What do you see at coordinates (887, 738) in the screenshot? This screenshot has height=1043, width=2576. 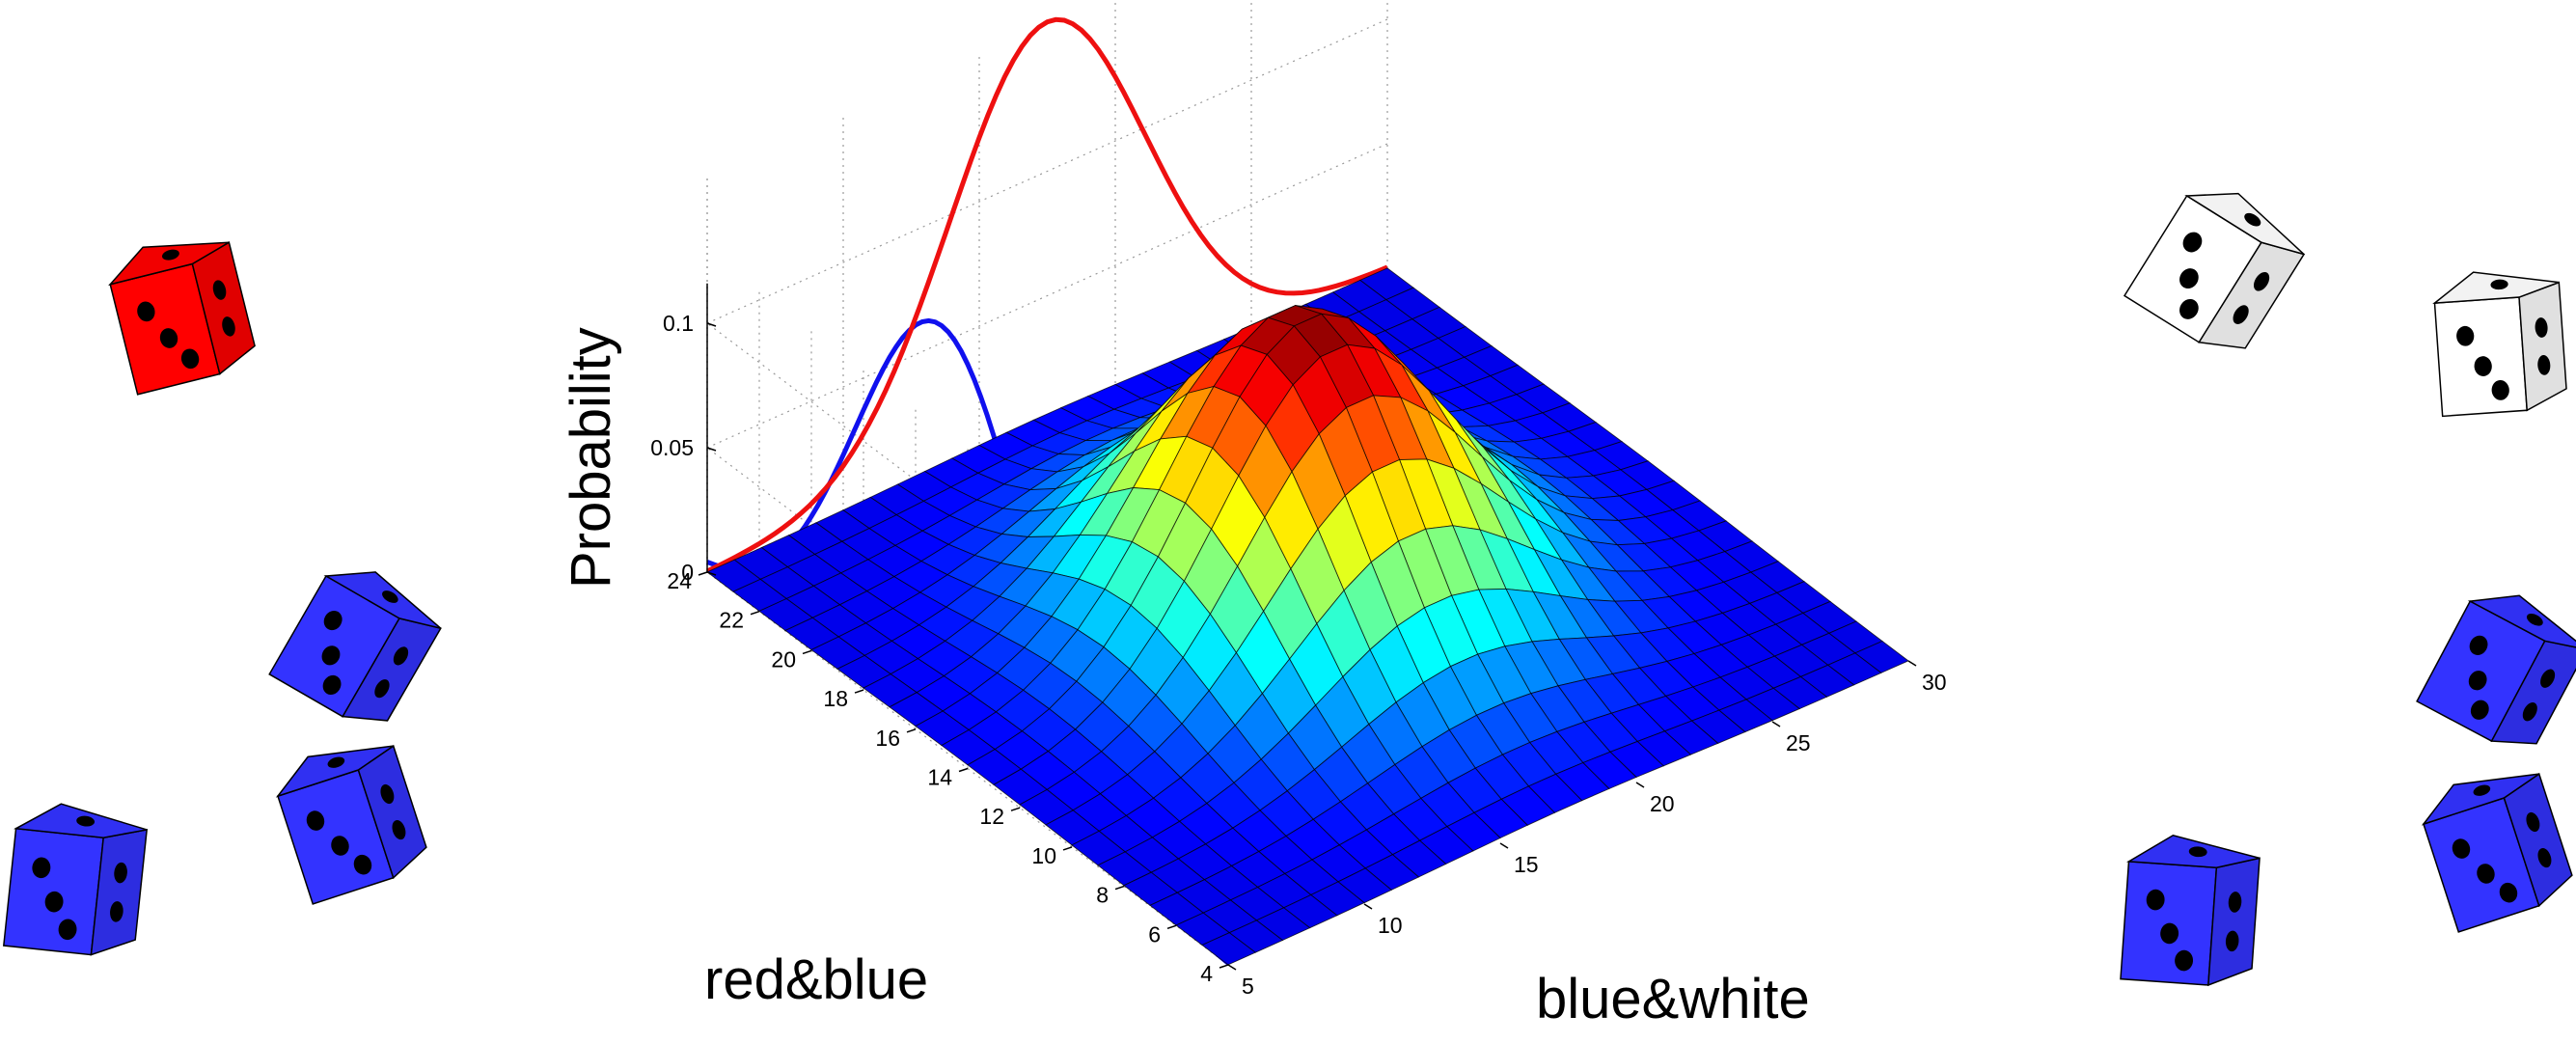 I see `y-tick-label: 16` at bounding box center [887, 738].